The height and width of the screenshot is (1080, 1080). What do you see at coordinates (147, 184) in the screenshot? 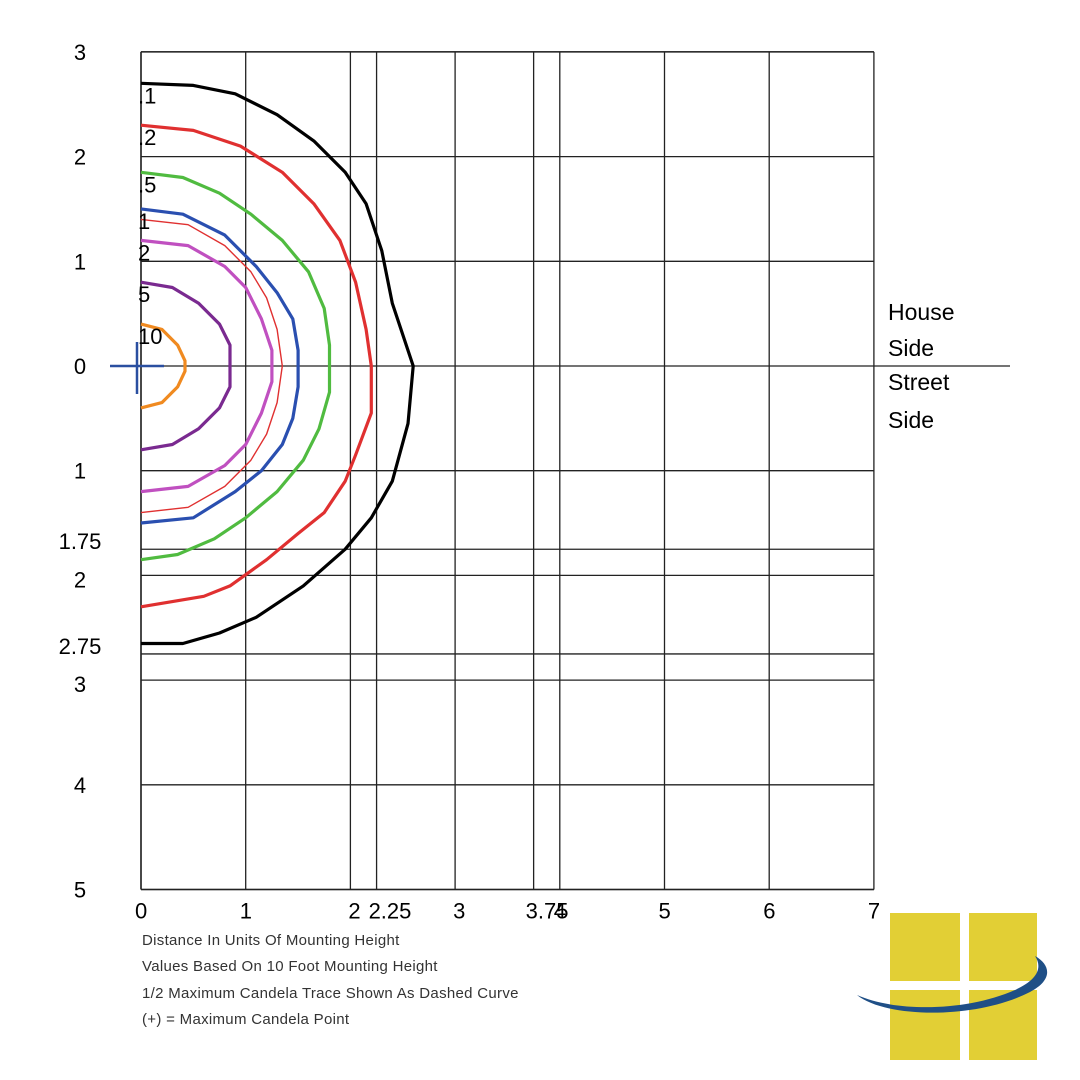
I see `contour-label-p5: .5` at bounding box center [147, 184].